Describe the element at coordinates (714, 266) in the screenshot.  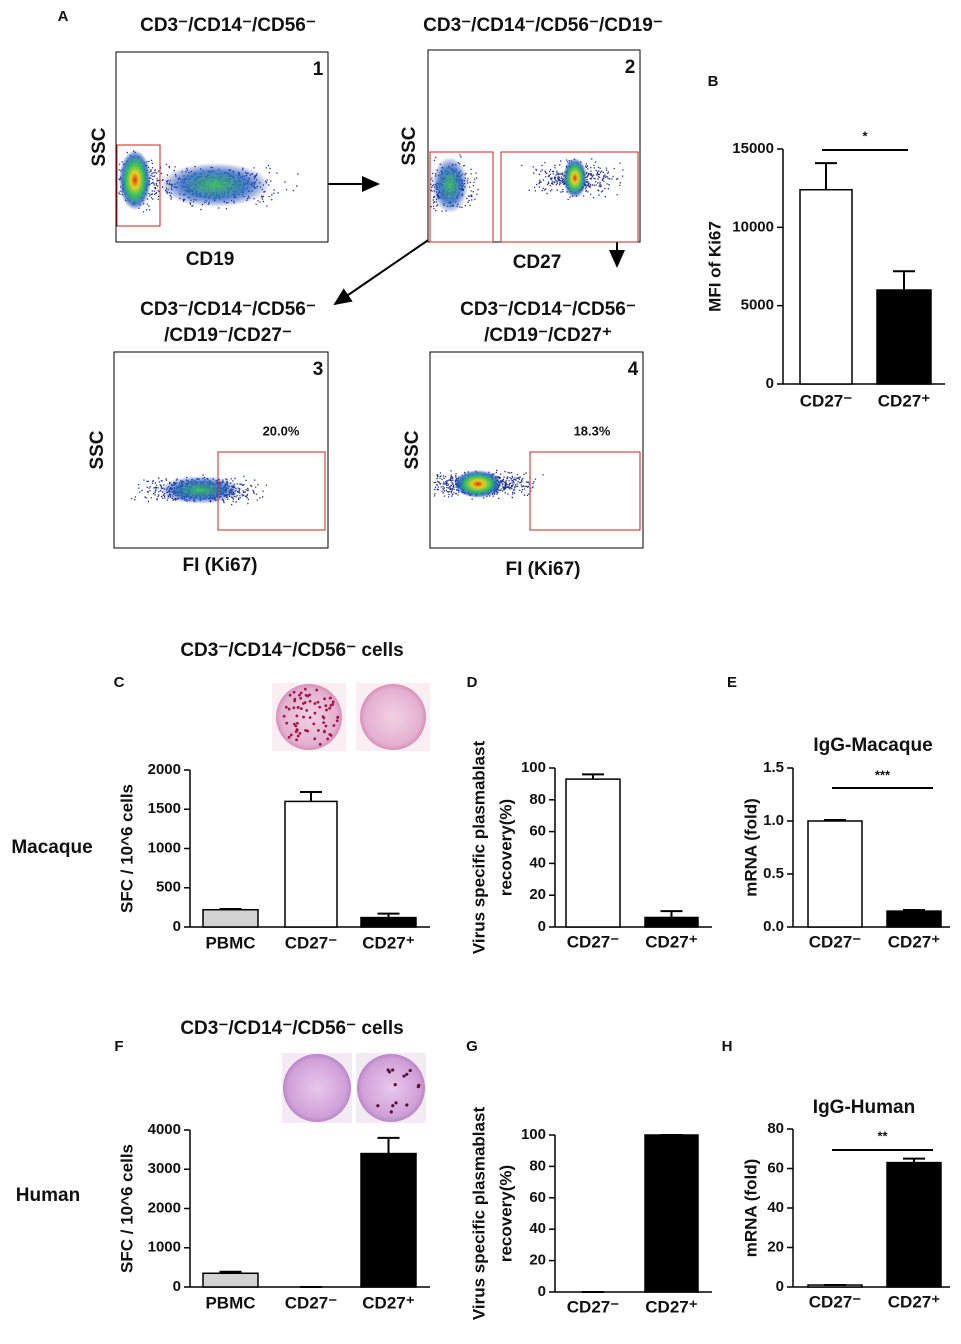
I see `y-axis-label: MFI of Ki67` at that location.